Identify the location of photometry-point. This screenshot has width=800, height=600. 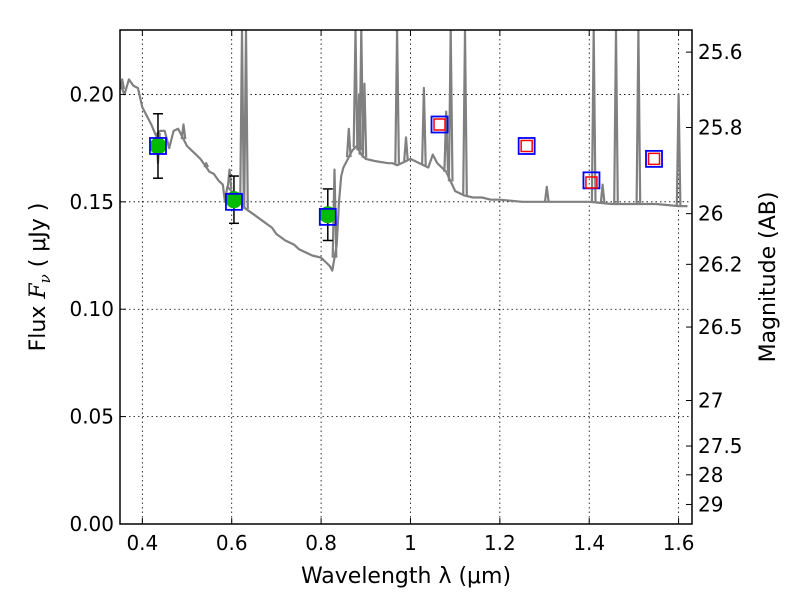
(158, 146).